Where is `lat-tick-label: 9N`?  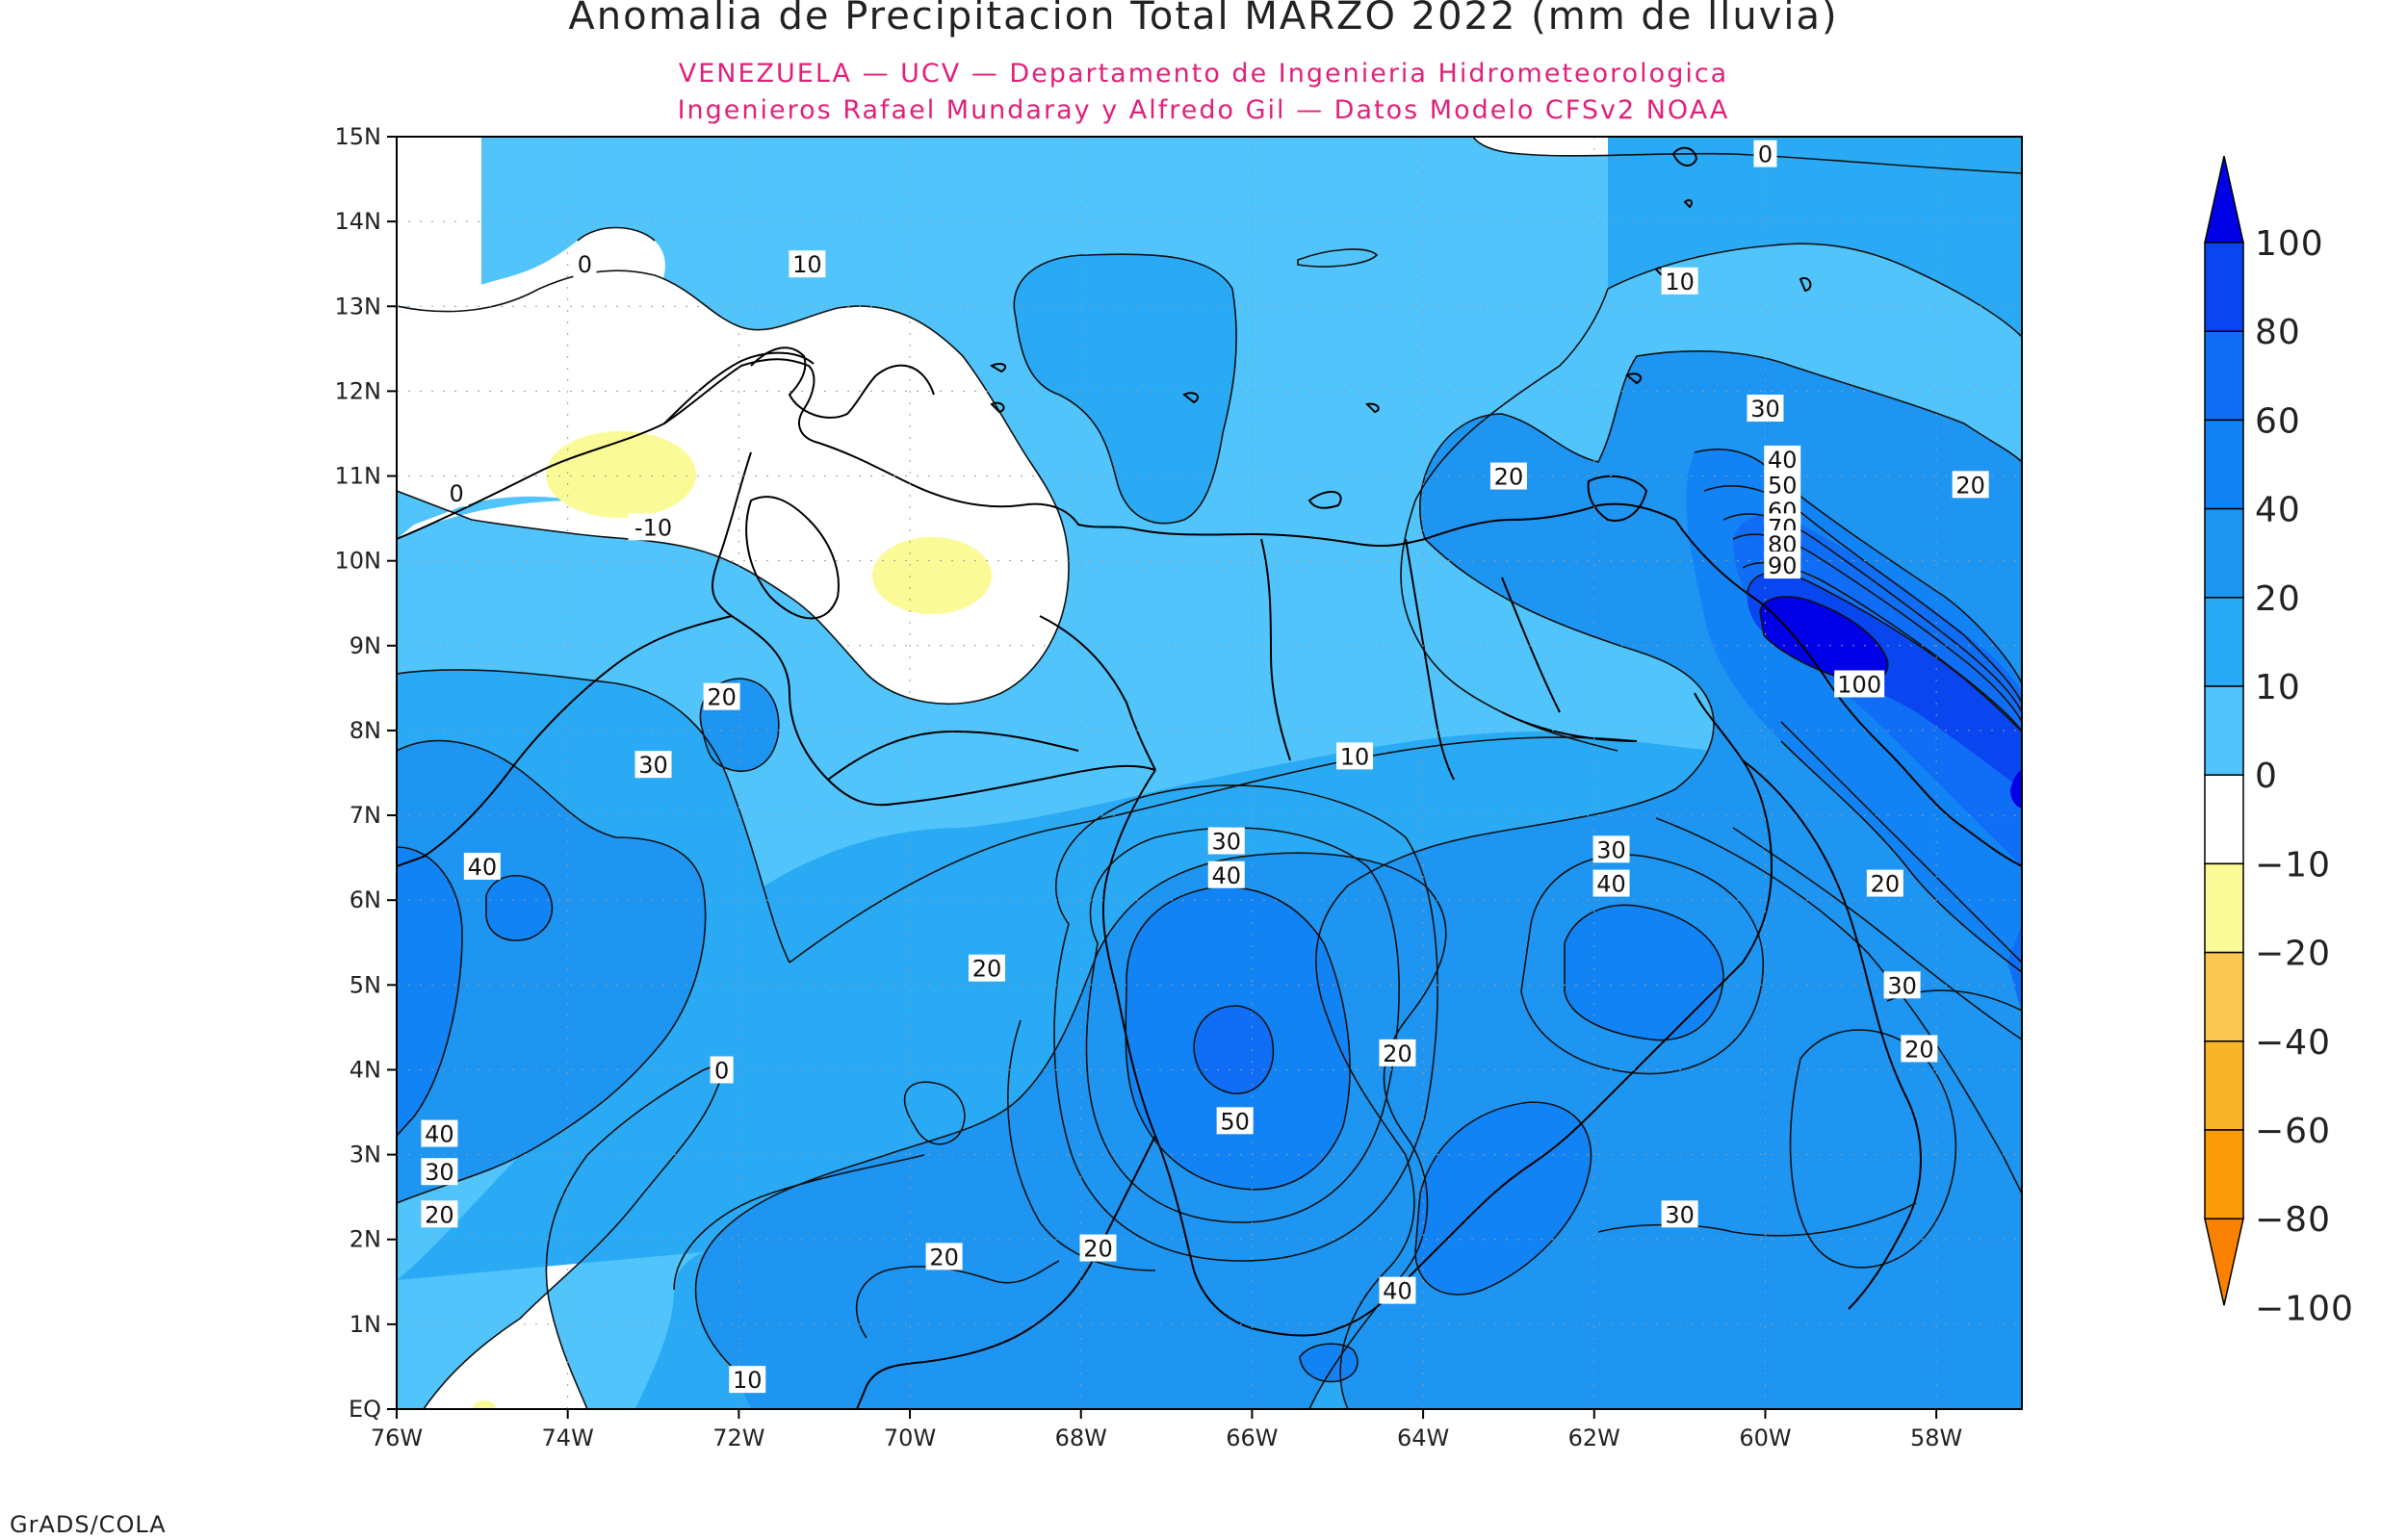
lat-tick-label: 9N is located at coordinates (365, 645).